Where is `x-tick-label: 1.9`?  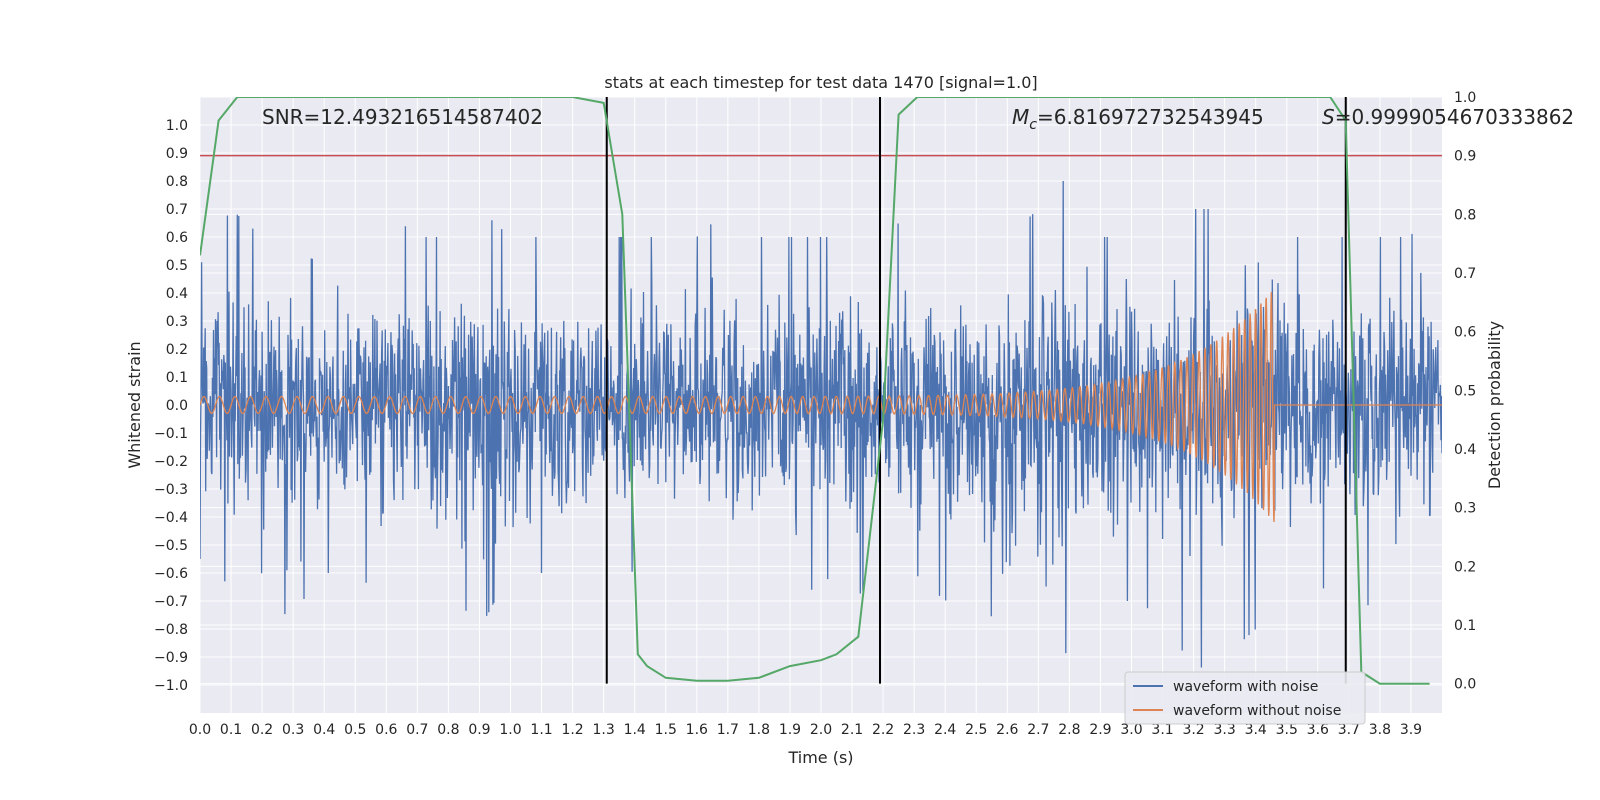
x-tick-label: 1.9 is located at coordinates (790, 730).